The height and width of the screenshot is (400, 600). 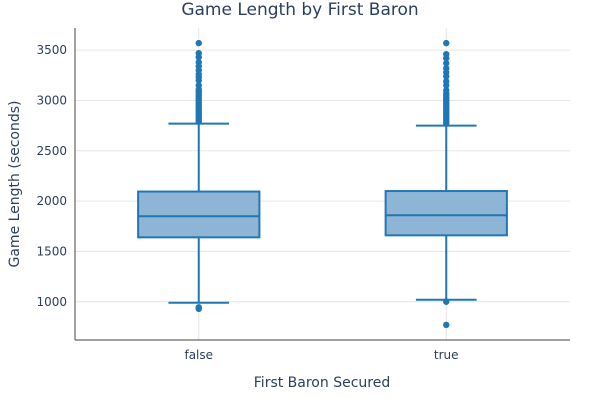 I want to click on x-tick-labels: false true, so click(x=321, y=355).